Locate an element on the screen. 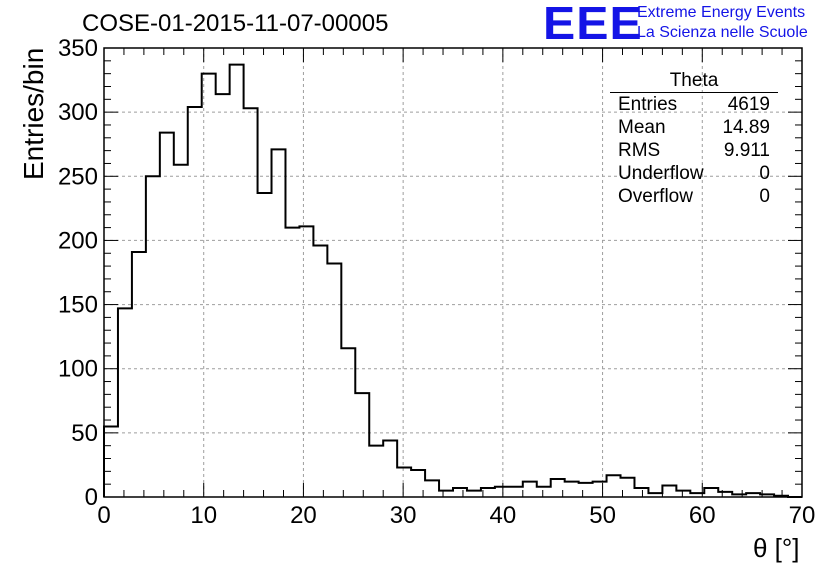 Image resolution: width=836 pixels, height=572 pixels. x-tick-label: 60 is located at coordinates (702, 515).